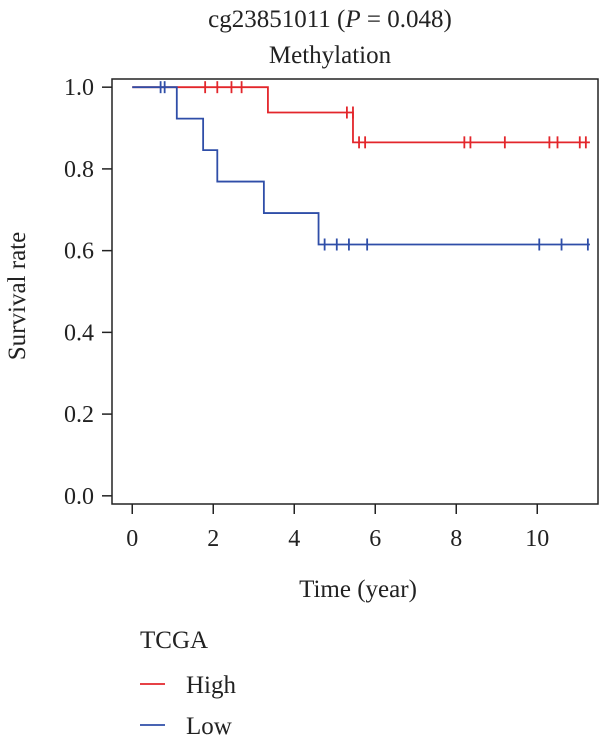  What do you see at coordinates (276, 19) in the screenshot?
I see `chart-title-prefix: cg23851011 (` at bounding box center [276, 19].